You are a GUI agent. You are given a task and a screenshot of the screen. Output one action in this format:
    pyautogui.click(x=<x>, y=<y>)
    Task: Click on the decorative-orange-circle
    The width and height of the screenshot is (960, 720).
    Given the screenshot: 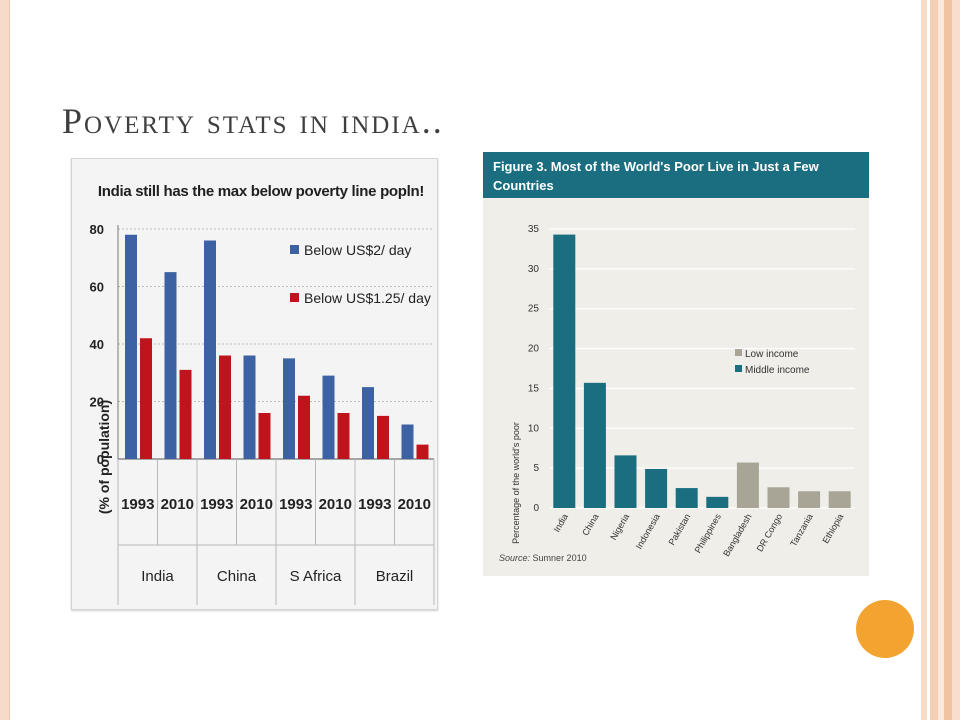 What is the action you would take?
    pyautogui.click(x=885, y=629)
    